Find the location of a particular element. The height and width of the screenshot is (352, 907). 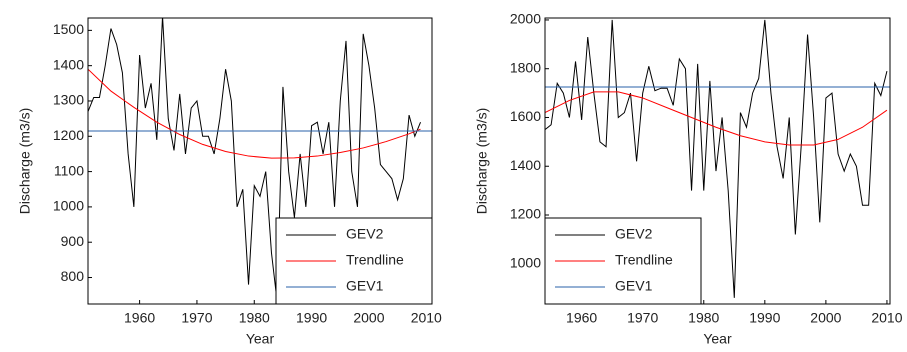

y-tick-label: 1500 is located at coordinates (68, 29).